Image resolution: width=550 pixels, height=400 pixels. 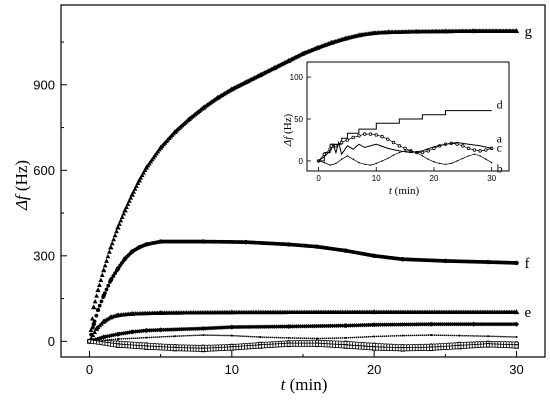 What do you see at coordinates (516, 369) in the screenshot?
I see `x-tick-label: 30` at bounding box center [516, 369].